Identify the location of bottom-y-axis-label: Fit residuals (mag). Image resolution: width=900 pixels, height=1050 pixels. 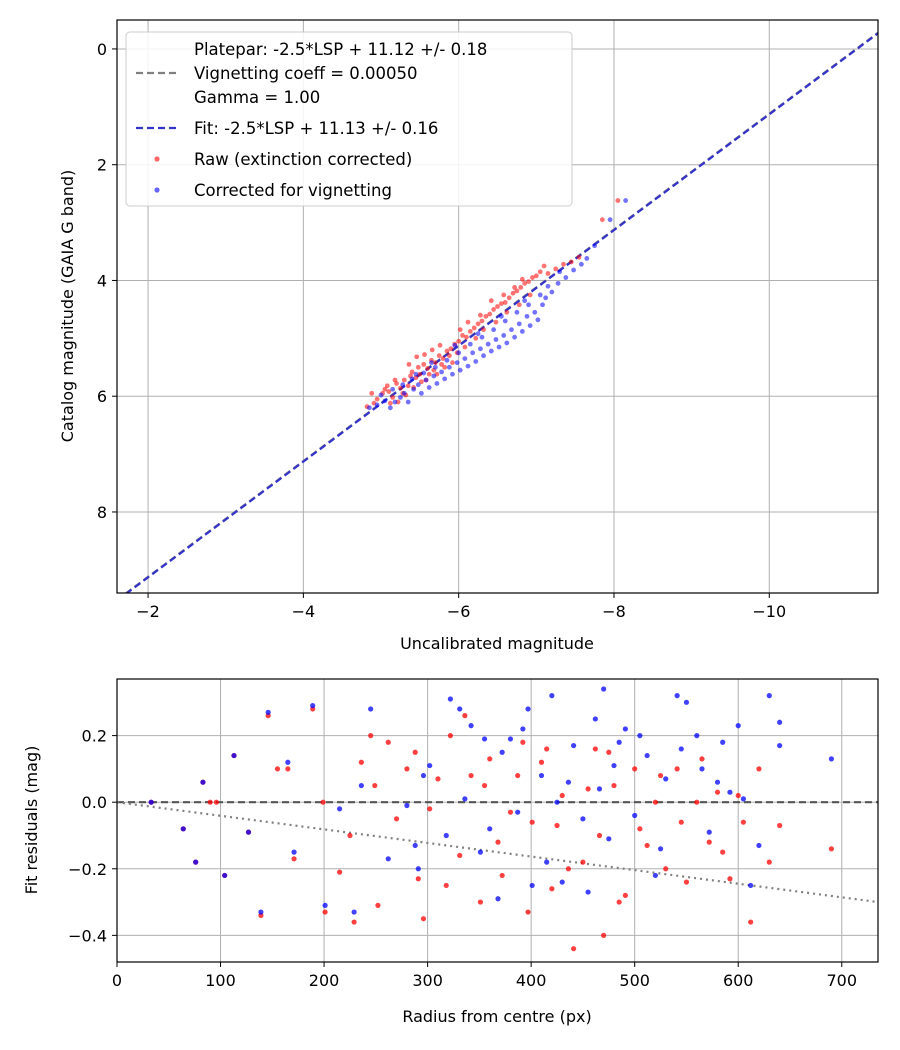
(31, 820).